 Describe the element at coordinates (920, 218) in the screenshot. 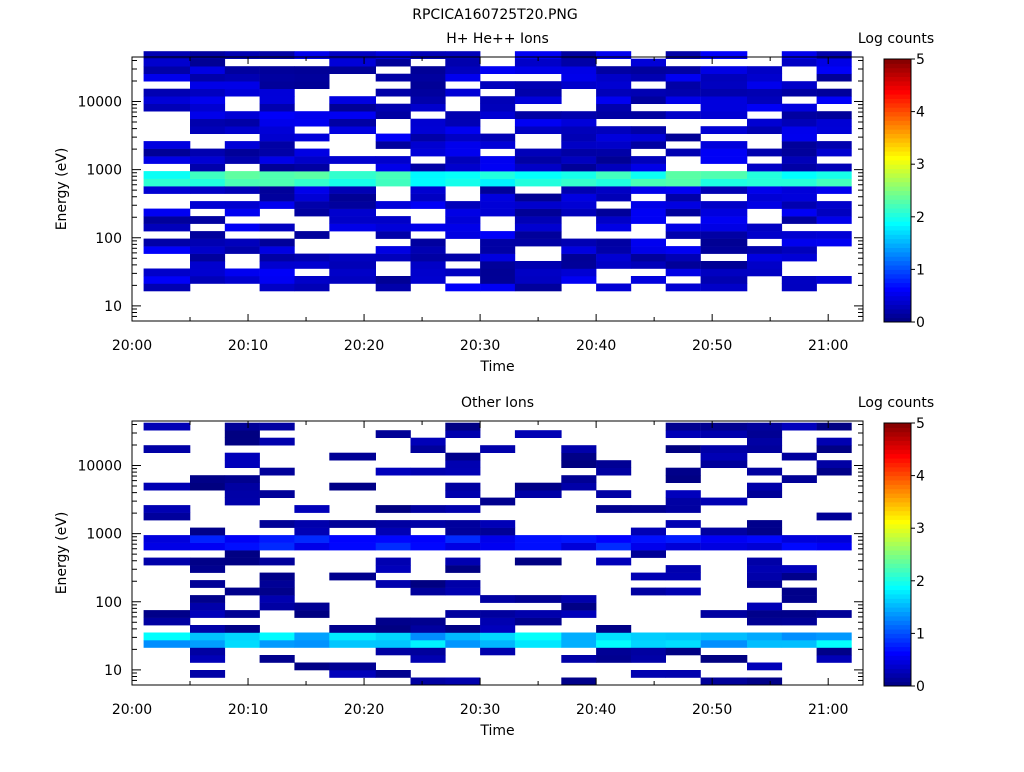

I see `colorbar-tick-label: 2` at that location.